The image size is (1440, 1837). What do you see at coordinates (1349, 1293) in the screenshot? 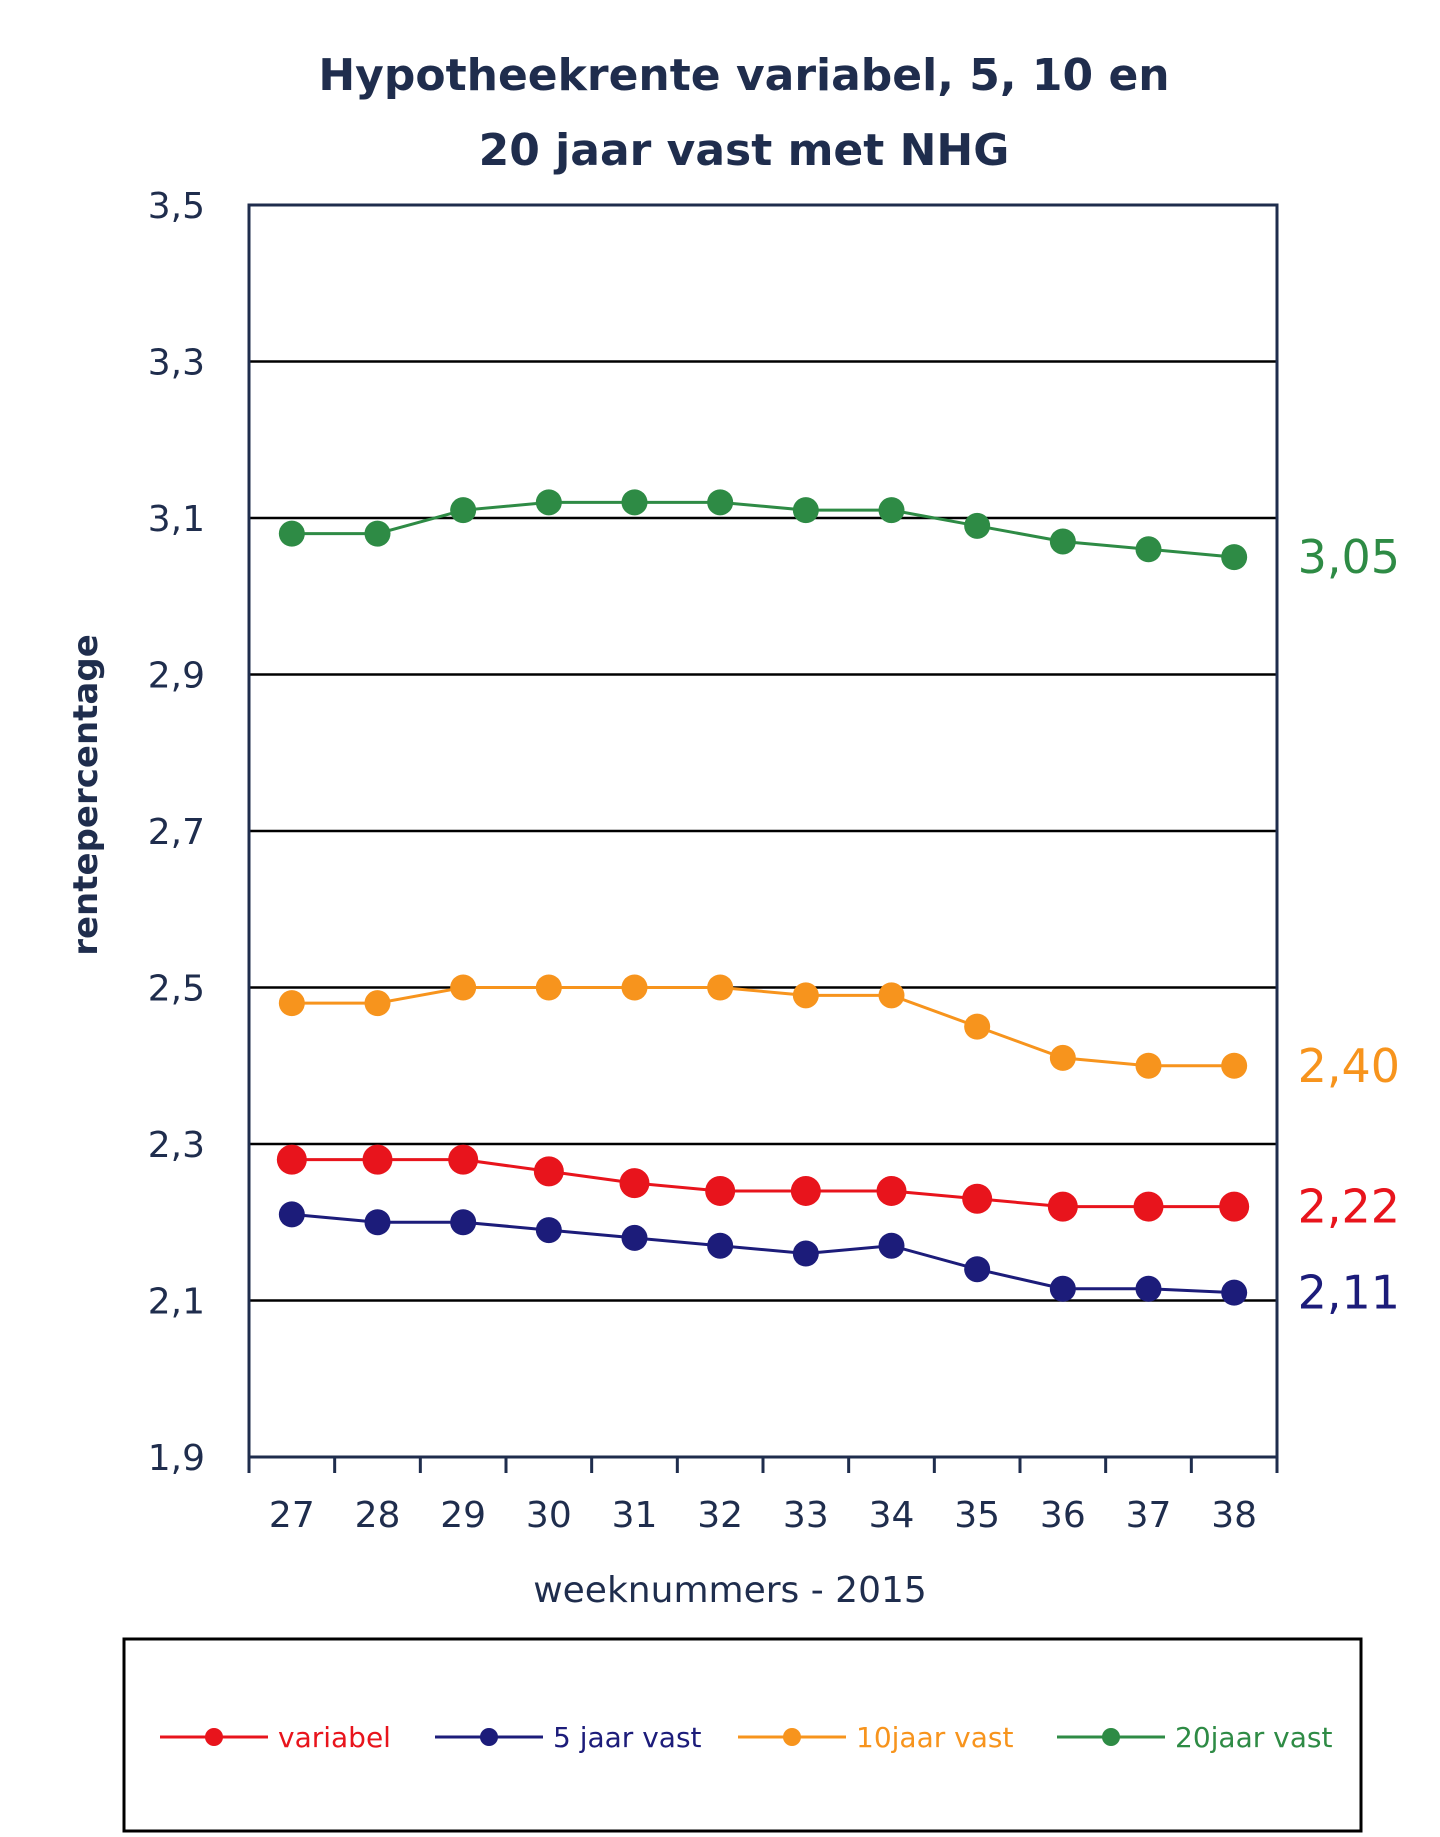
I see `end-value-label: 2,11` at bounding box center [1349, 1293].